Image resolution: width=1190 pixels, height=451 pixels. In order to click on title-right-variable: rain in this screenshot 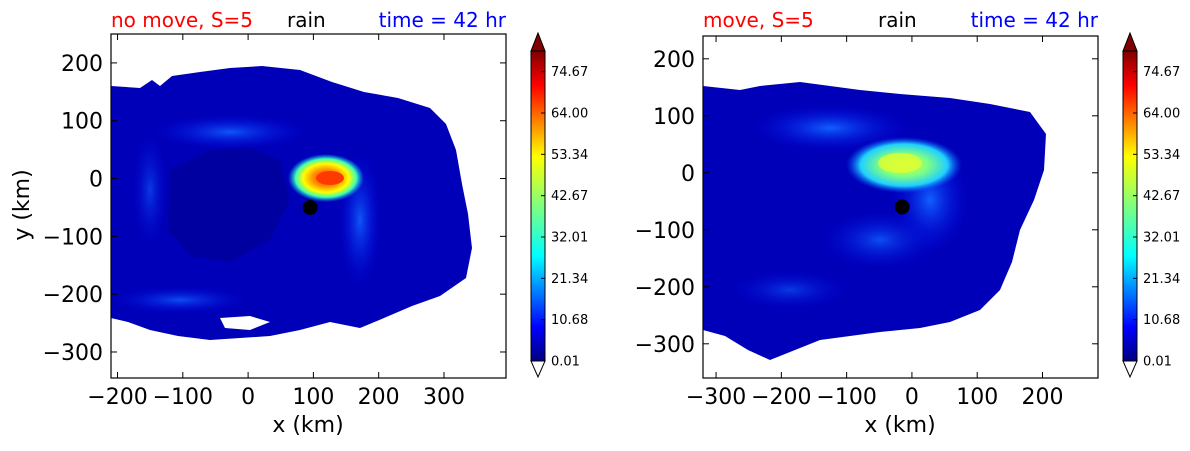, I will do `click(897, 20)`.